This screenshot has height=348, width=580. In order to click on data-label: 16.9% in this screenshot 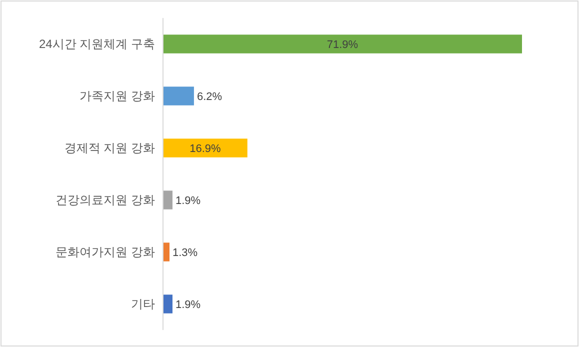, I will do `click(205, 149)`.